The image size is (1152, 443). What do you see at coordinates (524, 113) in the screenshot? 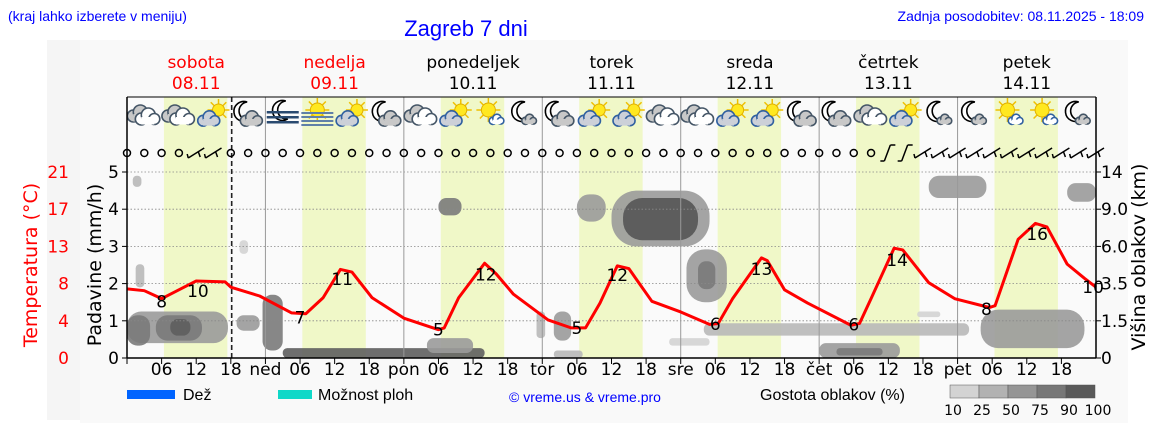
I see `night-small-cloud-icon` at bounding box center [524, 113].